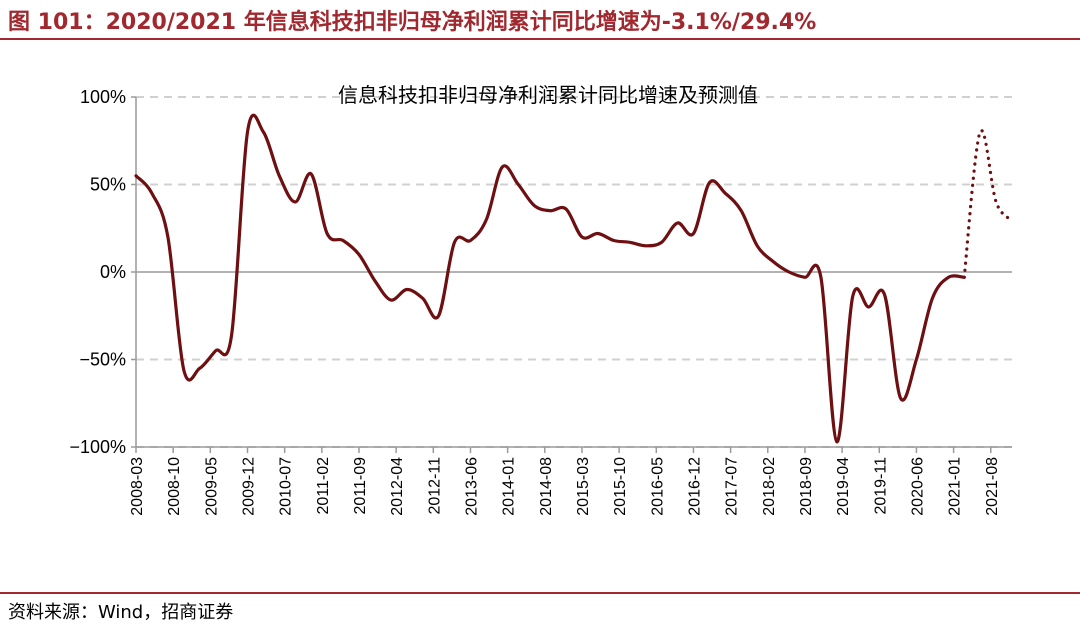 The image size is (1080, 626). Describe the element at coordinates (248, 486) in the screenshot. I see `x-tick-label: 2009-12` at that location.